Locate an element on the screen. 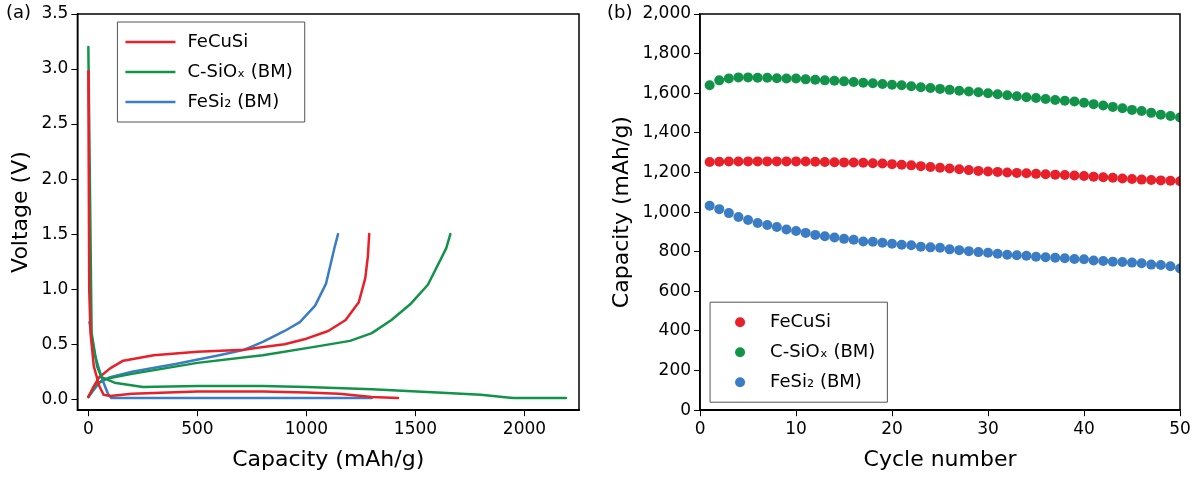 Image resolution: width=1202 pixels, height=479 pixels. x-tick-label: 1000 is located at coordinates (306, 427).